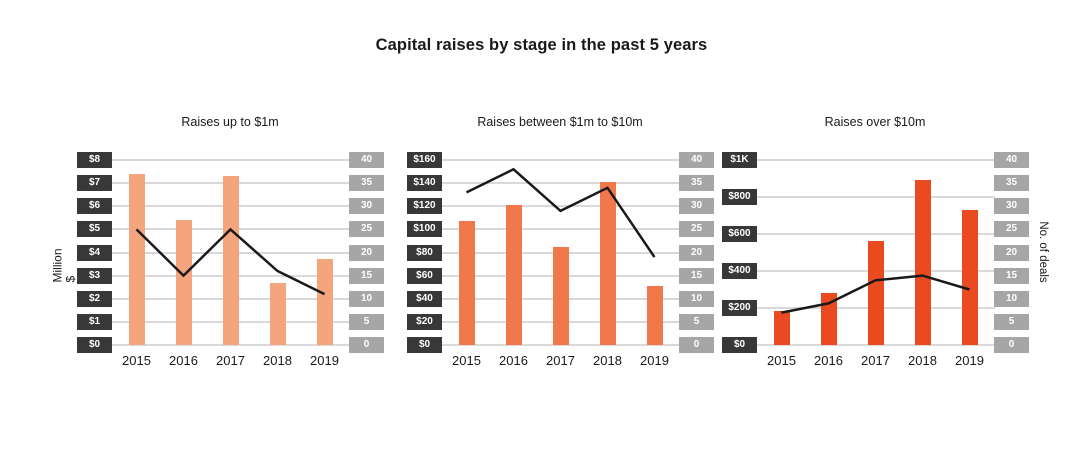 Image resolution: width=1083 pixels, height=466 pixels. Describe the element at coordinates (57, 265) in the screenshot. I see `left-axis-label-line1: Million` at that location.